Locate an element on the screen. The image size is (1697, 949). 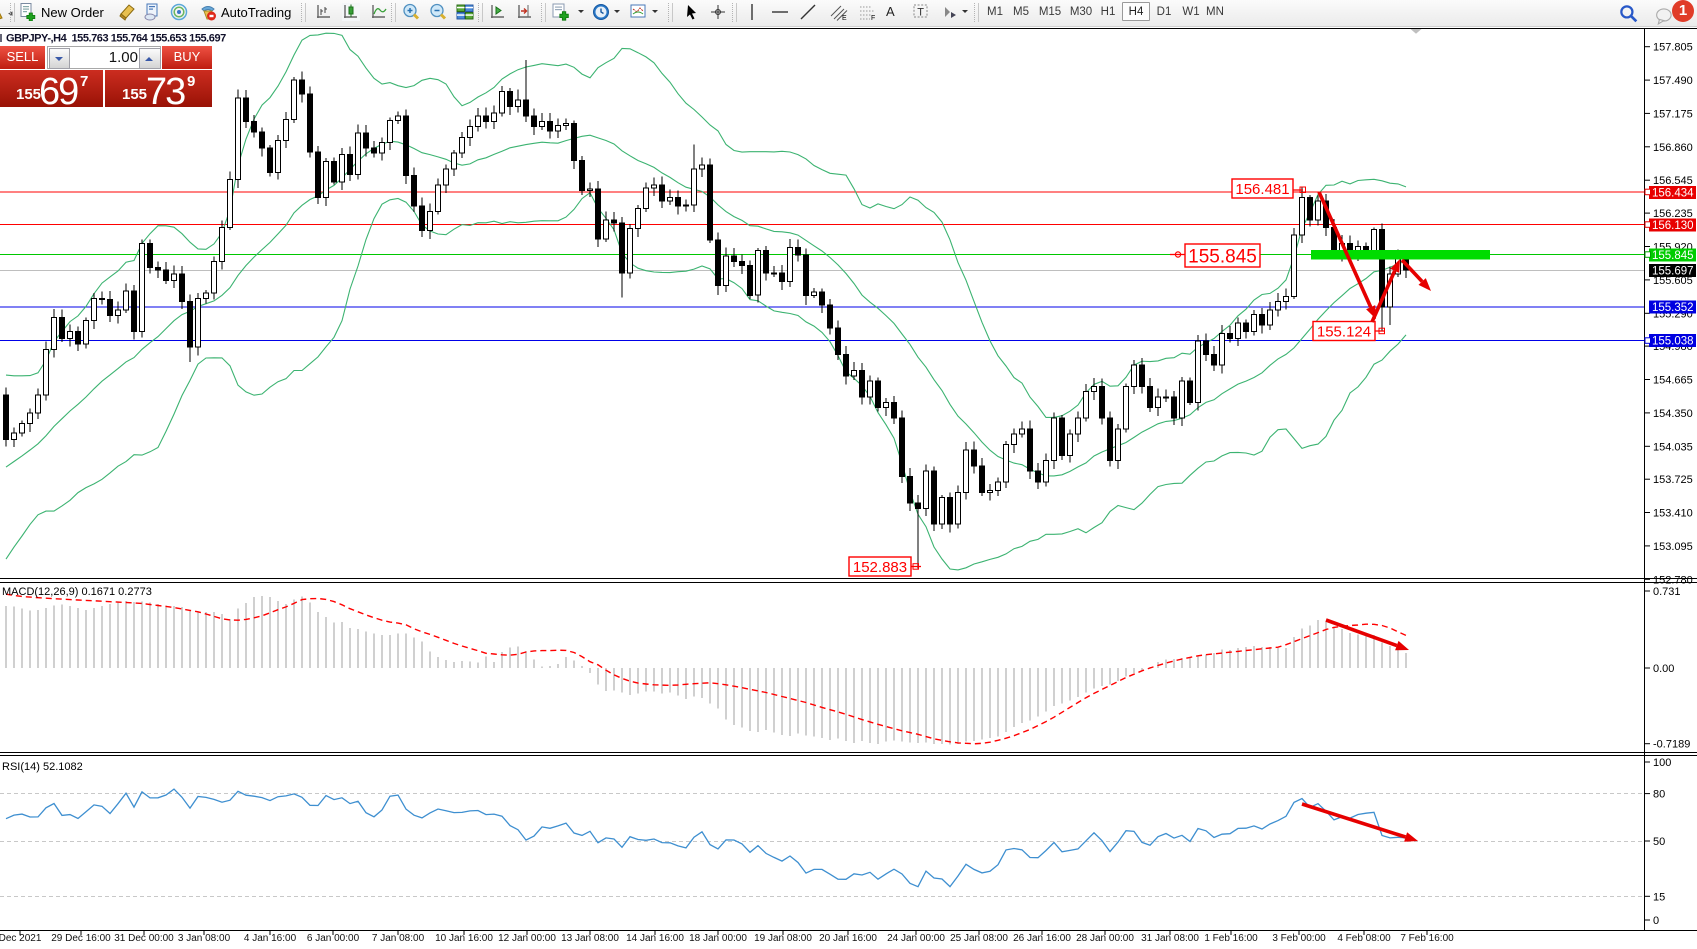
svg-text: 155.038 is located at coordinates (1673, 342).